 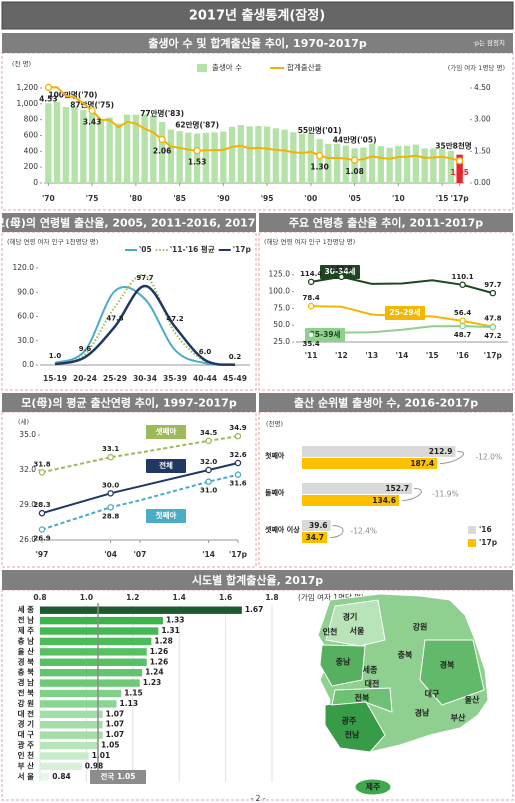 What do you see at coordinates (398, 198) in the screenshot?
I see `x-tick-label: '10` at bounding box center [398, 198].